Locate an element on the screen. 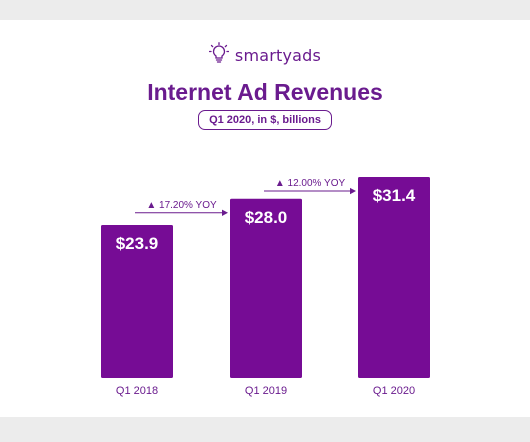  growth-label-1: ▲ 12.00% YOY is located at coordinates (310, 183).